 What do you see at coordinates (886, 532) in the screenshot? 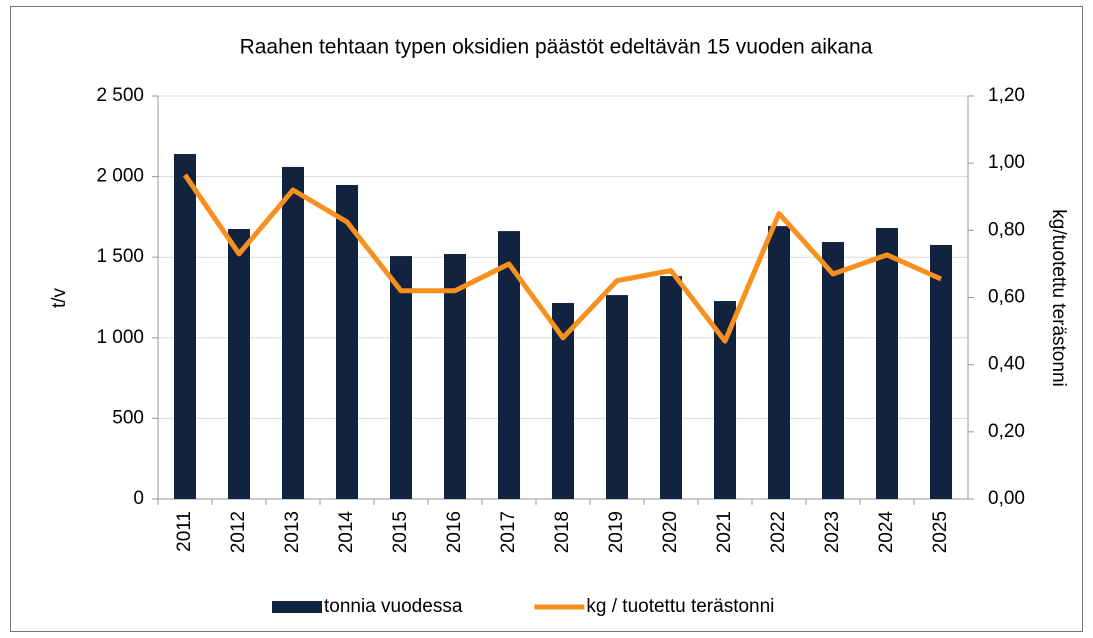
I see `x-tick-label: 2024` at bounding box center [886, 532].